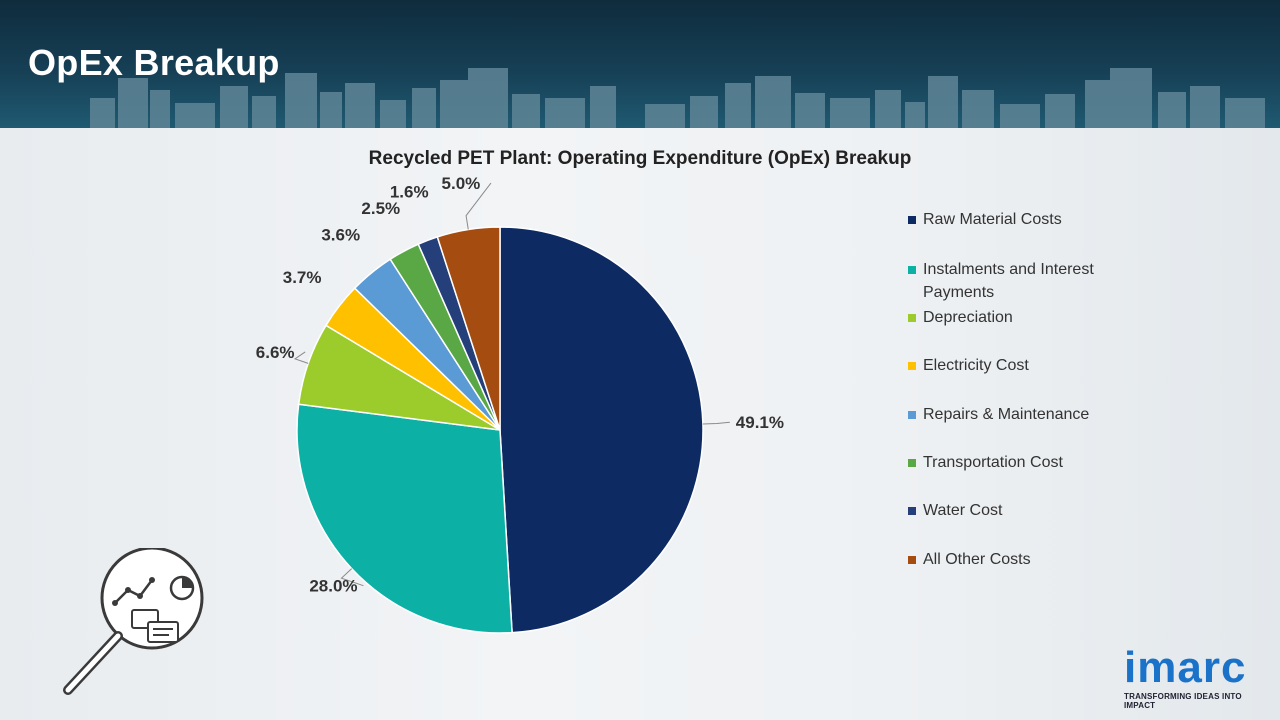 The image size is (1280, 720). I want to click on legend-item: All Other Costs, so click(1020, 559).